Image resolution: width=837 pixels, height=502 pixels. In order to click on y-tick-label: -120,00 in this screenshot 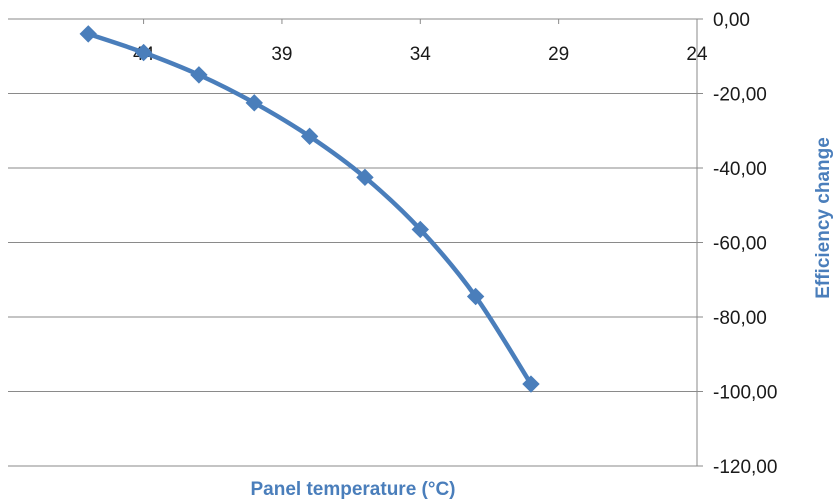, I will do `click(745, 467)`.